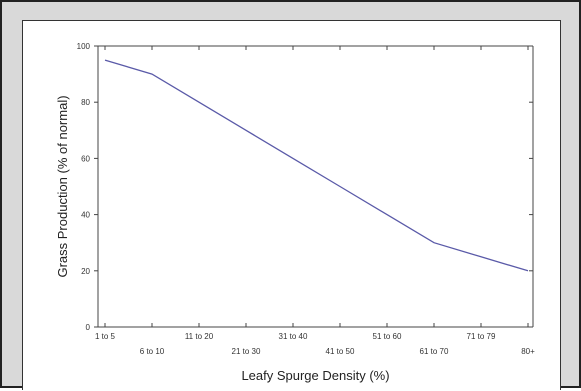 Image resolution: width=581 pixels, height=391 pixels. Describe the element at coordinates (340, 351) in the screenshot. I see `x-tick-label: 41 to 50` at that location.